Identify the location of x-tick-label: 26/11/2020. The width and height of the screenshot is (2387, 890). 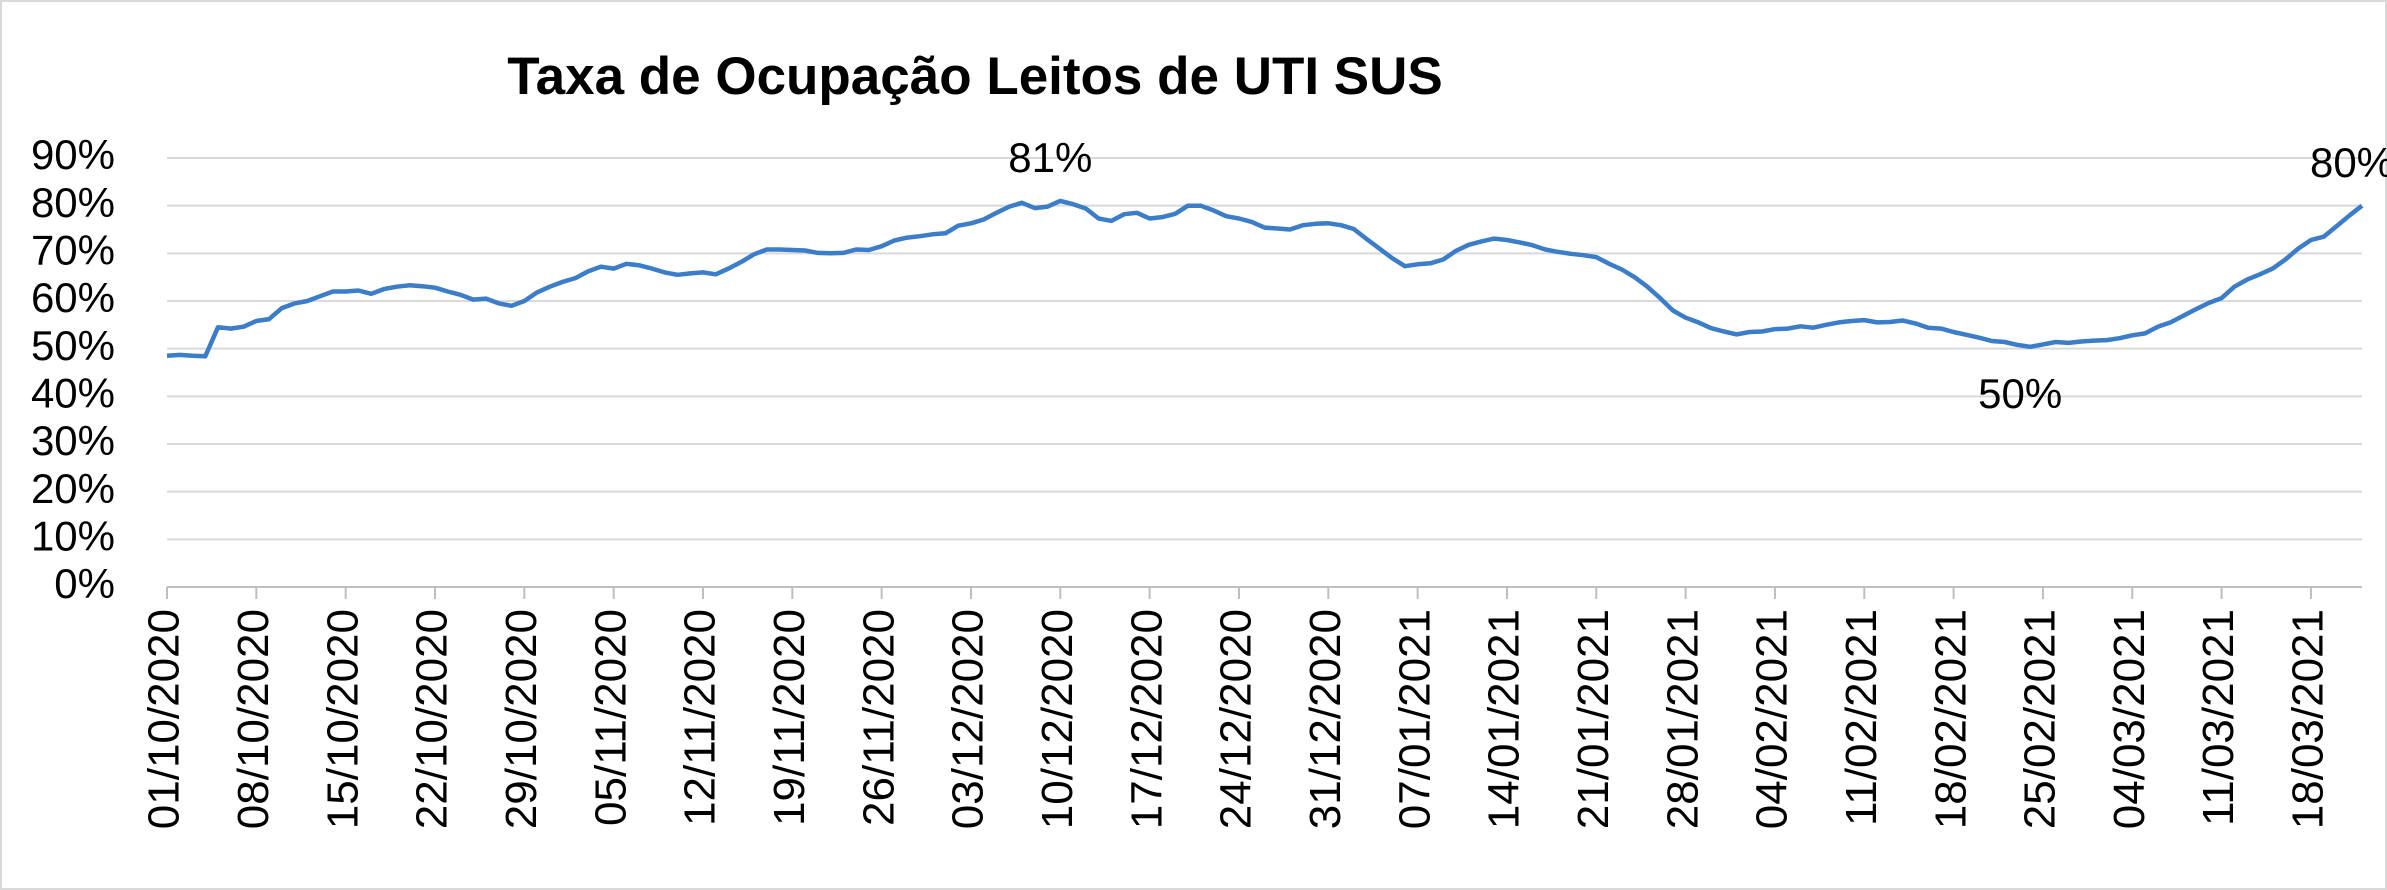
(878, 717).